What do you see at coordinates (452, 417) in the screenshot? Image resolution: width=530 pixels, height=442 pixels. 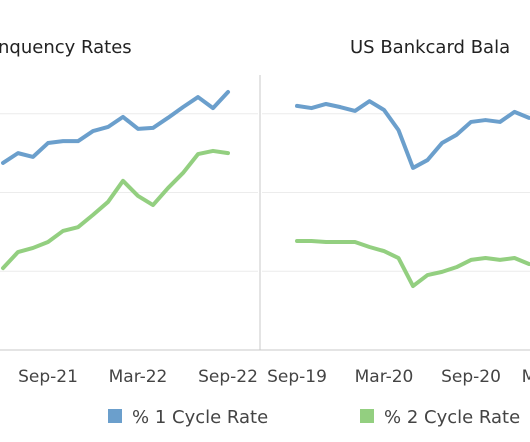 I see `legend-label: % 2 Cycle Rate` at bounding box center [452, 417].